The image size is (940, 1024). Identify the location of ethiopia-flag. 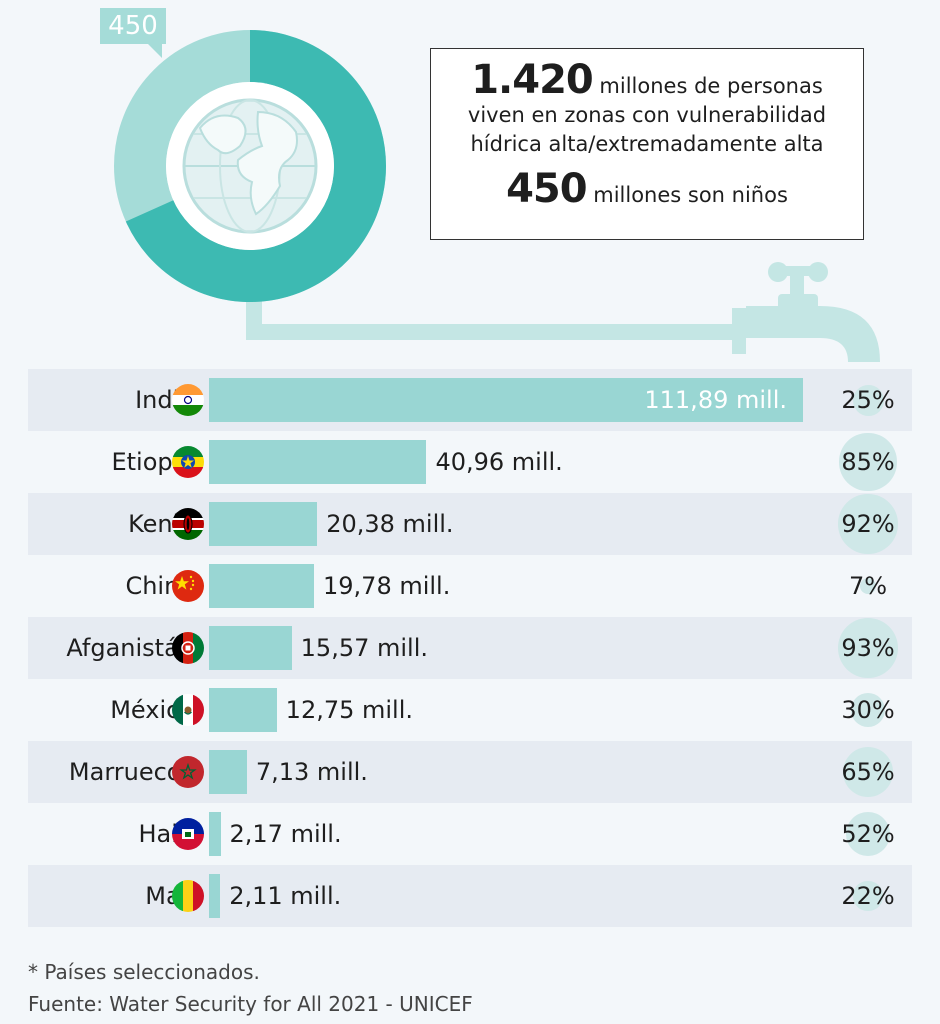
(188, 462).